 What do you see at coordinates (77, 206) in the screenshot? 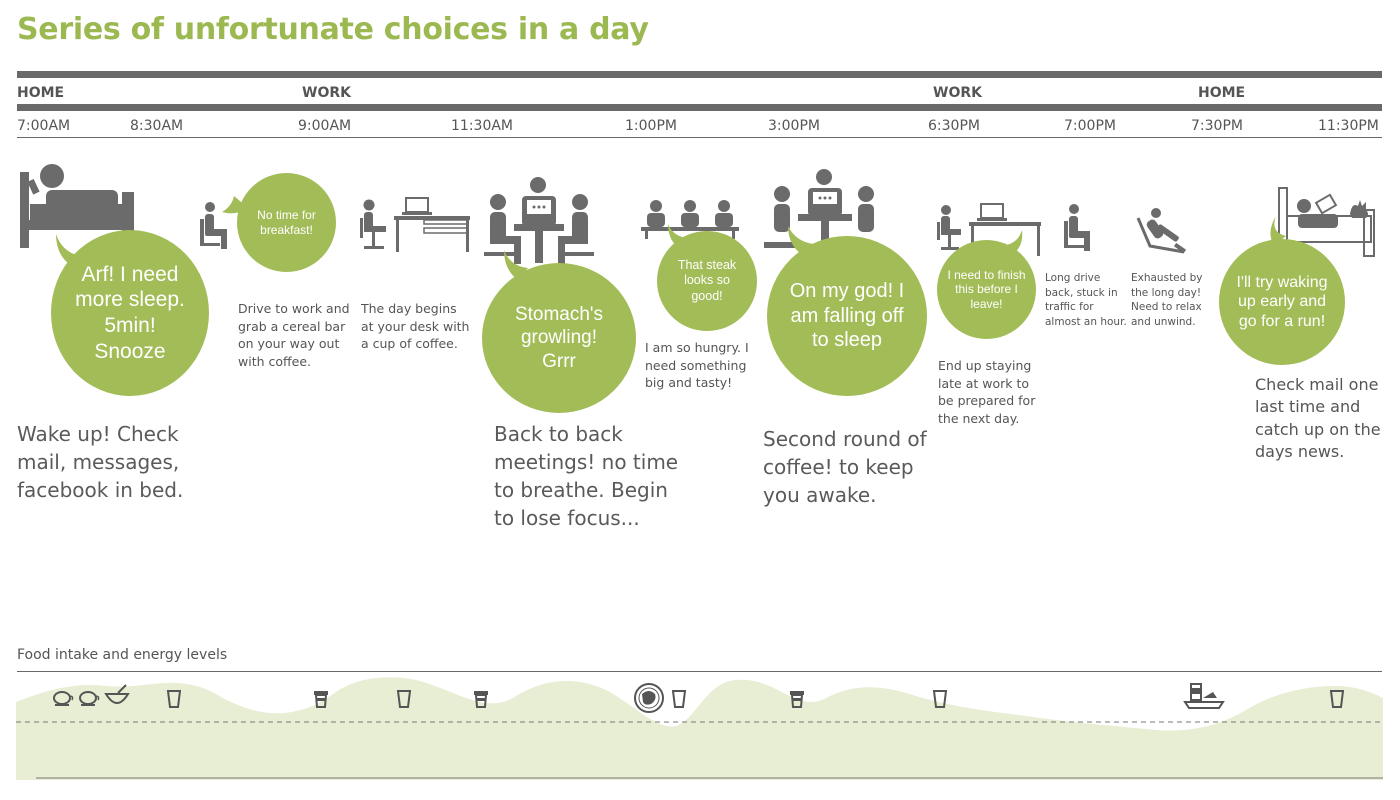
I see `person-in-bed-icon` at bounding box center [77, 206].